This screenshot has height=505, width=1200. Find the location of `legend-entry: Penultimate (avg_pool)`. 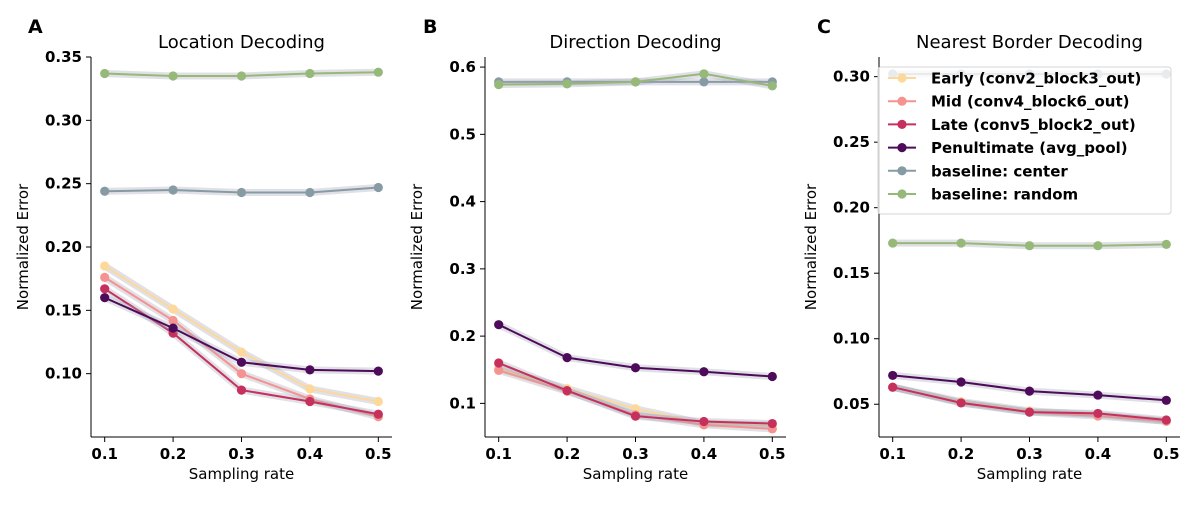

legend-entry: Penultimate (avg_pool) is located at coordinates (1008, 148).